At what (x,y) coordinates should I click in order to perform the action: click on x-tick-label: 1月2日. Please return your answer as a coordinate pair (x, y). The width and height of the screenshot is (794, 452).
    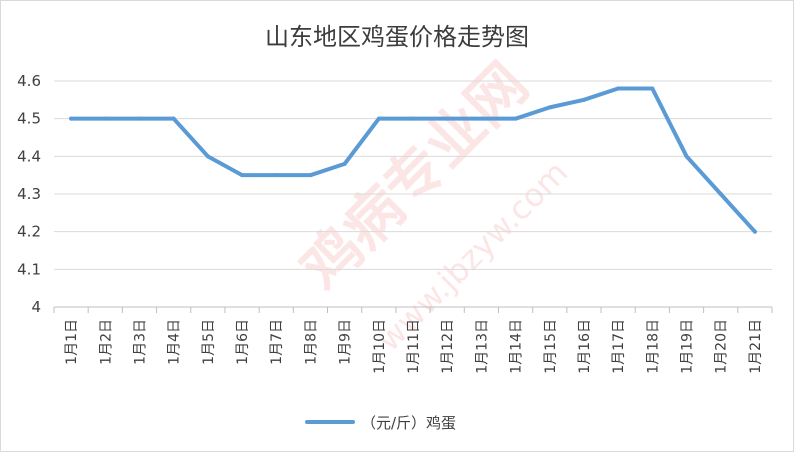
    Looking at the image, I should click on (106, 342).